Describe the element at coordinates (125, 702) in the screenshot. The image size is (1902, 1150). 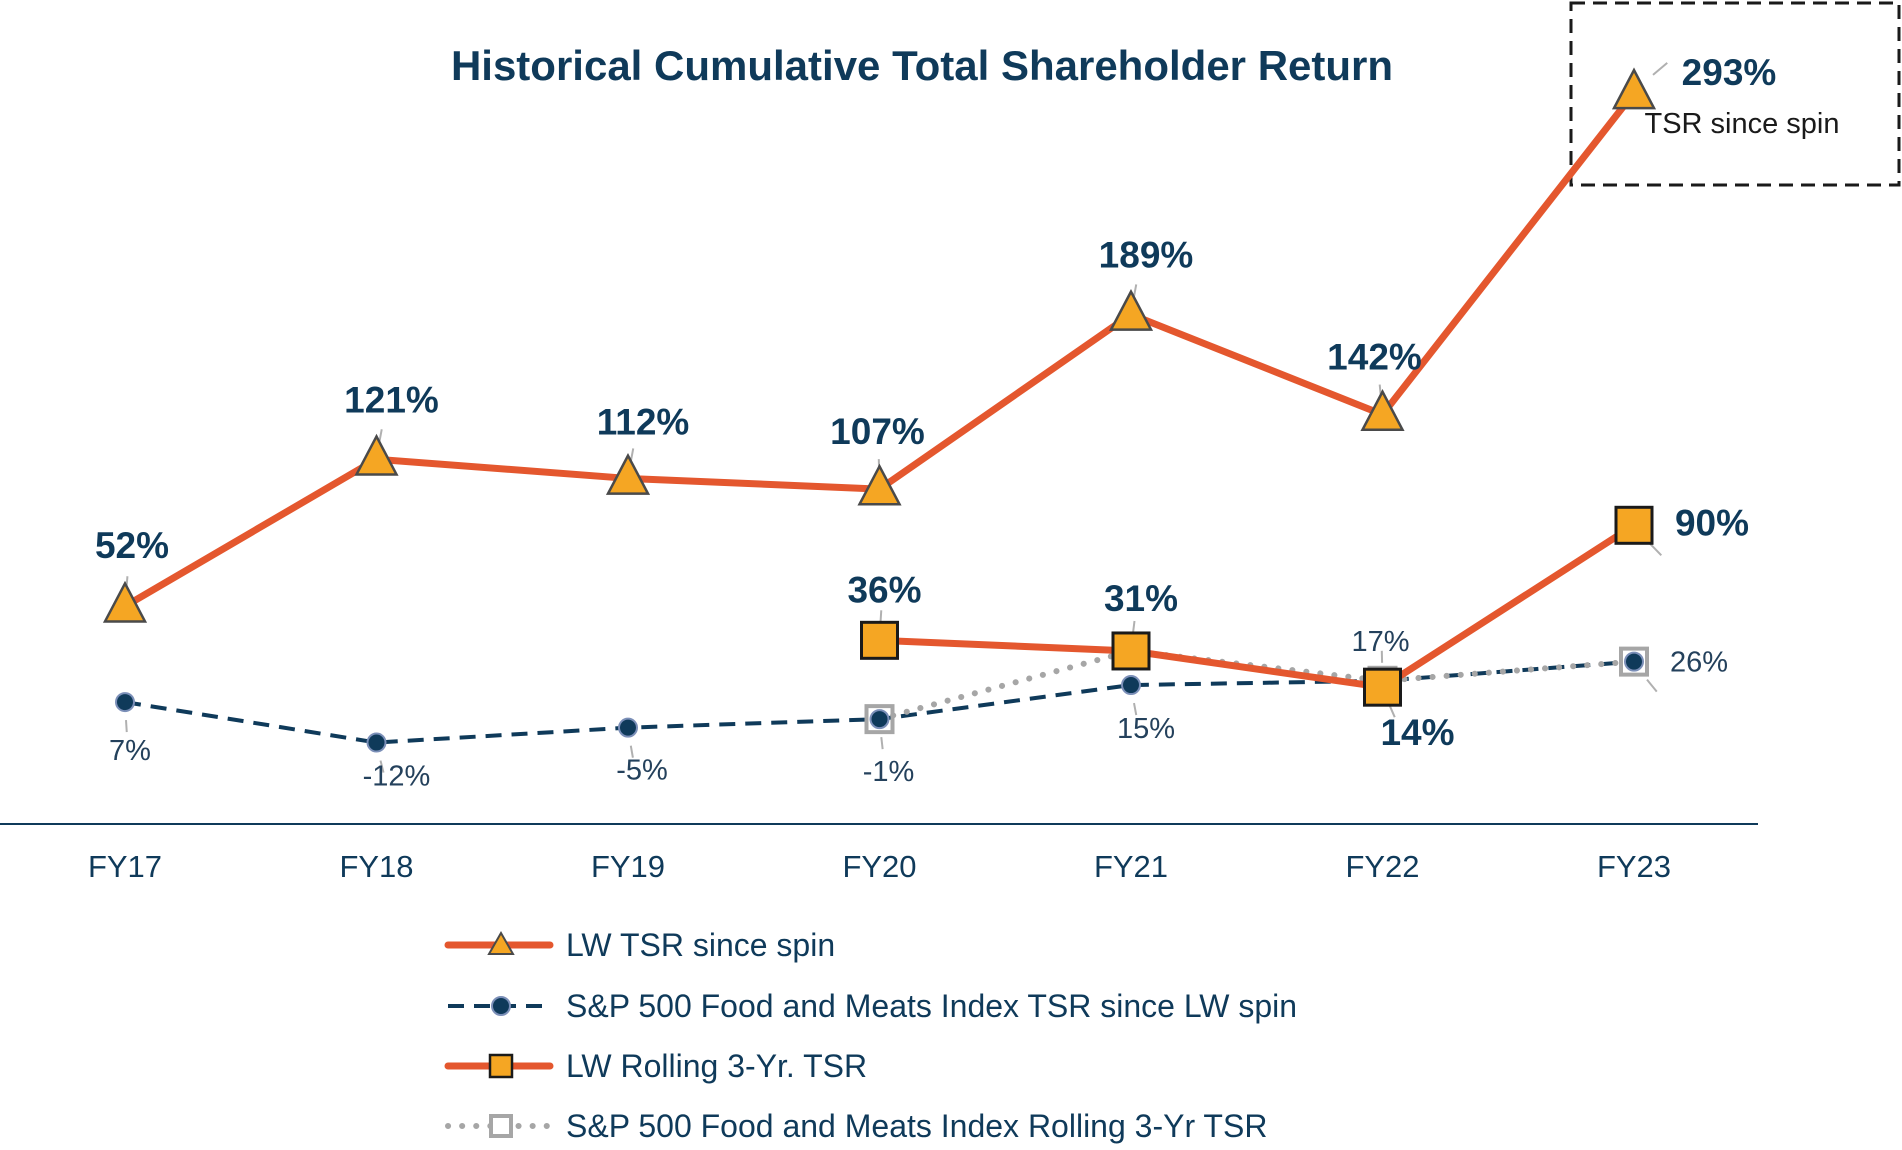
I see `marker-s1-fy17` at that location.